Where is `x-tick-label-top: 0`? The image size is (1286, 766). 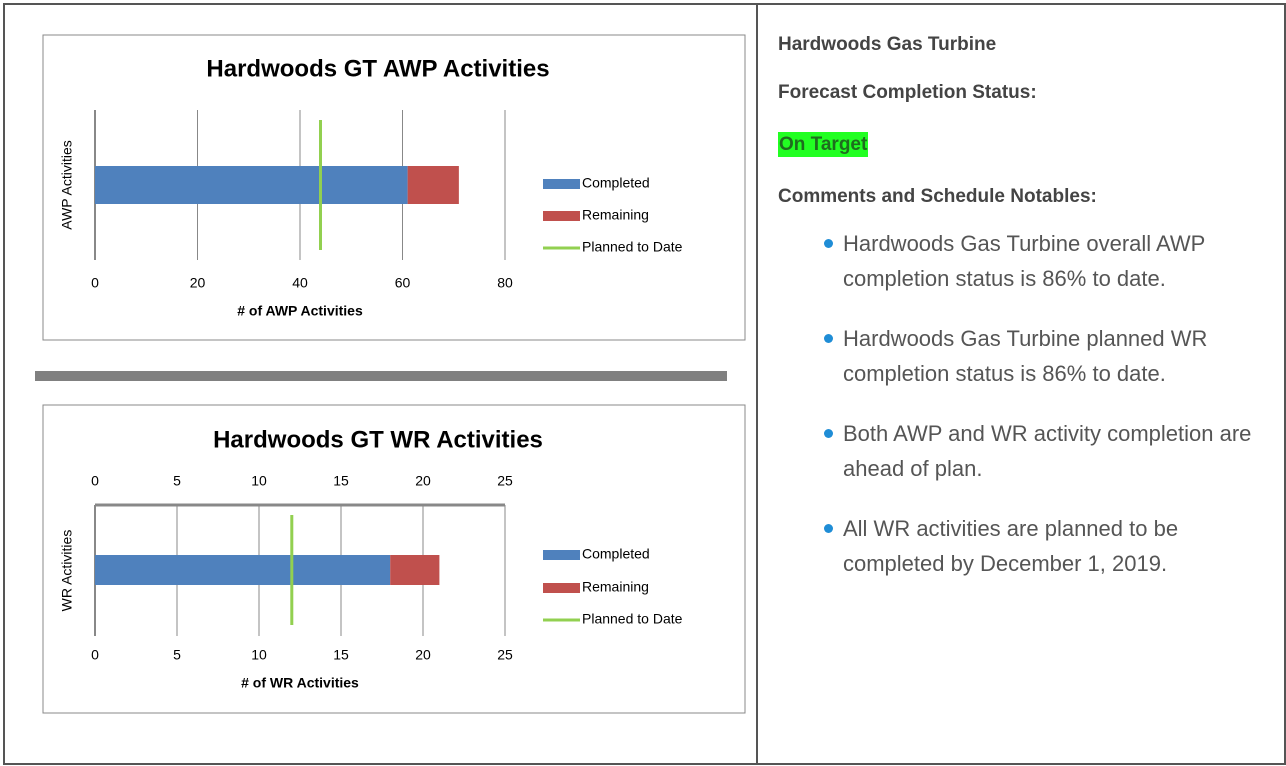
x-tick-label-top: 0 is located at coordinates (95, 481).